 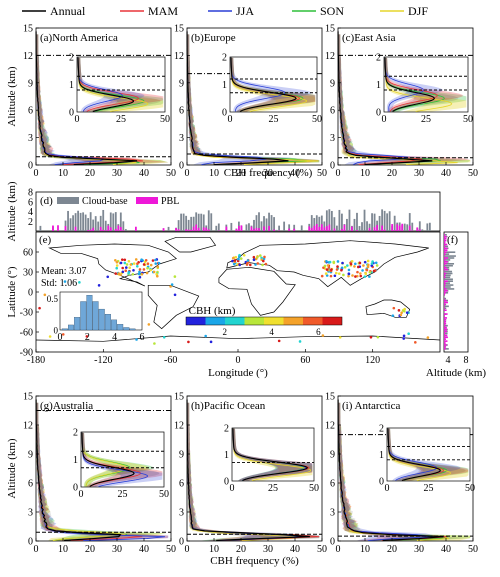 I want to click on colorbar-tick-label: 4, so click(x=271, y=332).